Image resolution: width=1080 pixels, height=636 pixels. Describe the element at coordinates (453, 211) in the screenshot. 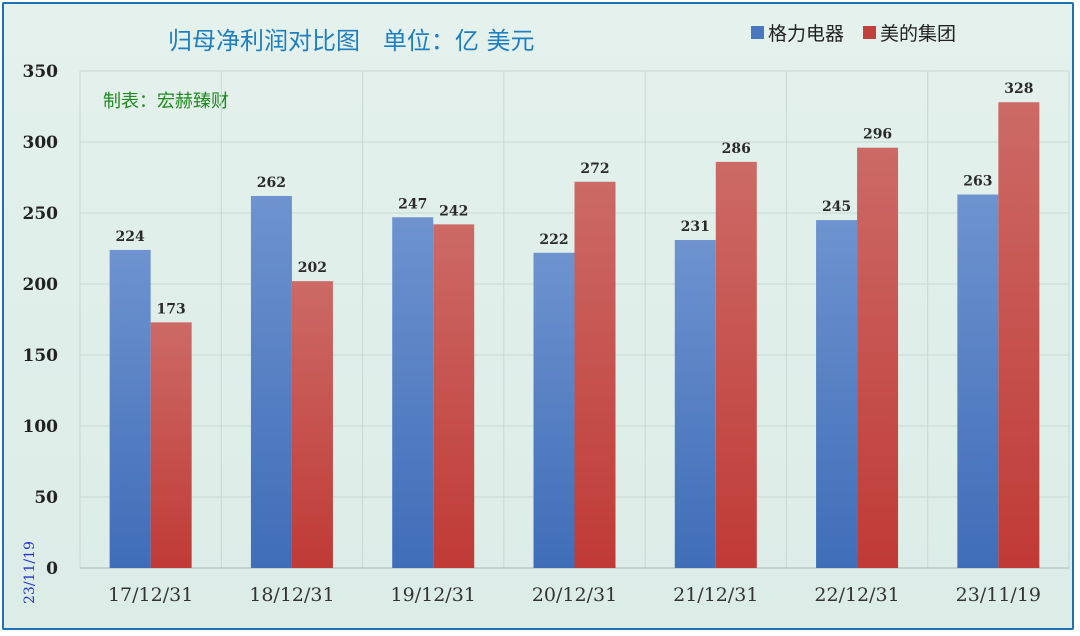

I see `data-label: 242` at that location.